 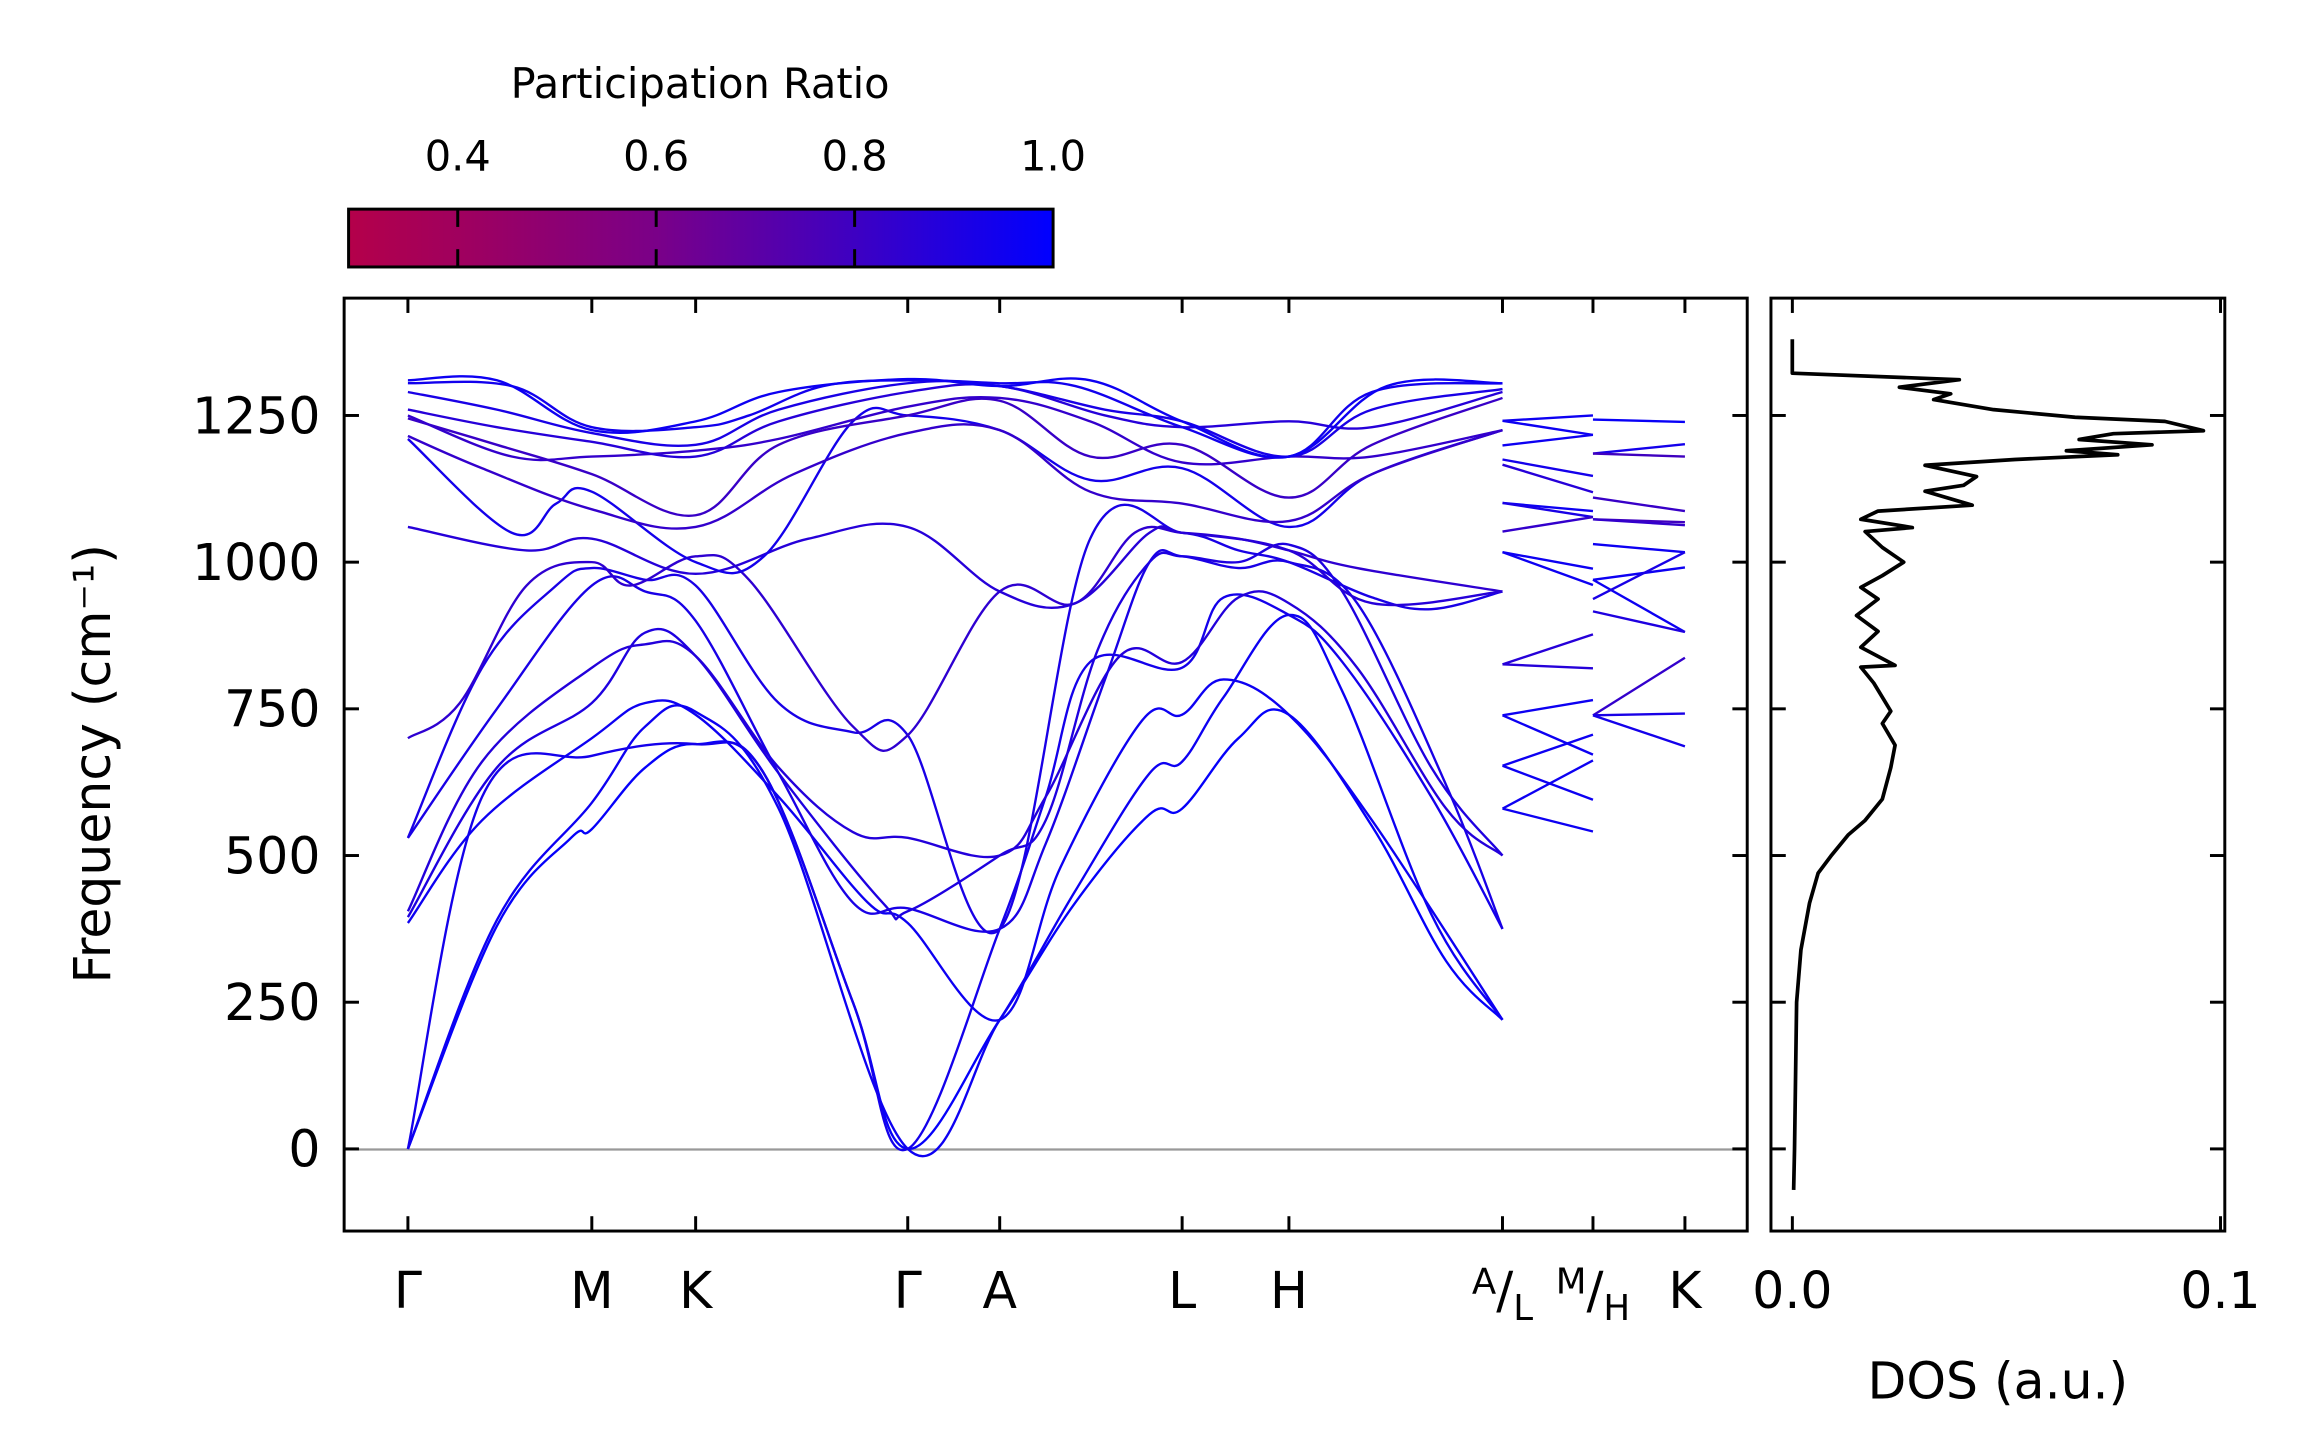 I want to click on dos-panel-frame, so click(x=1998, y=764).